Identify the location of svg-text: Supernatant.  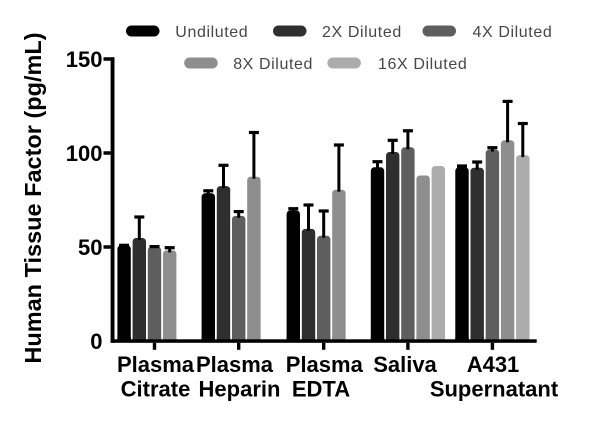
(494, 388).